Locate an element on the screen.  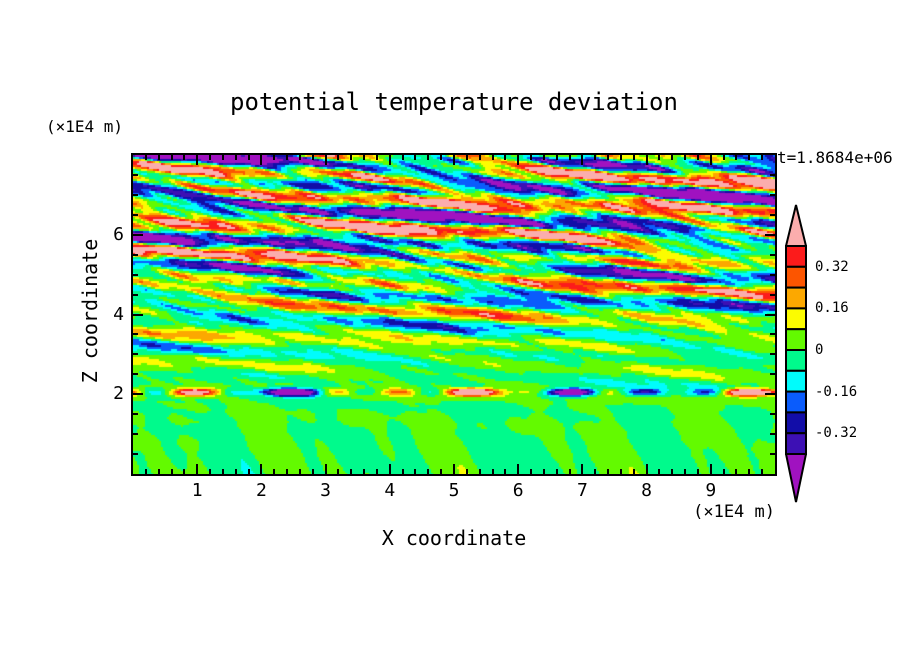
z-axis-unit-label: (×1E4 m) is located at coordinates (85, 126).